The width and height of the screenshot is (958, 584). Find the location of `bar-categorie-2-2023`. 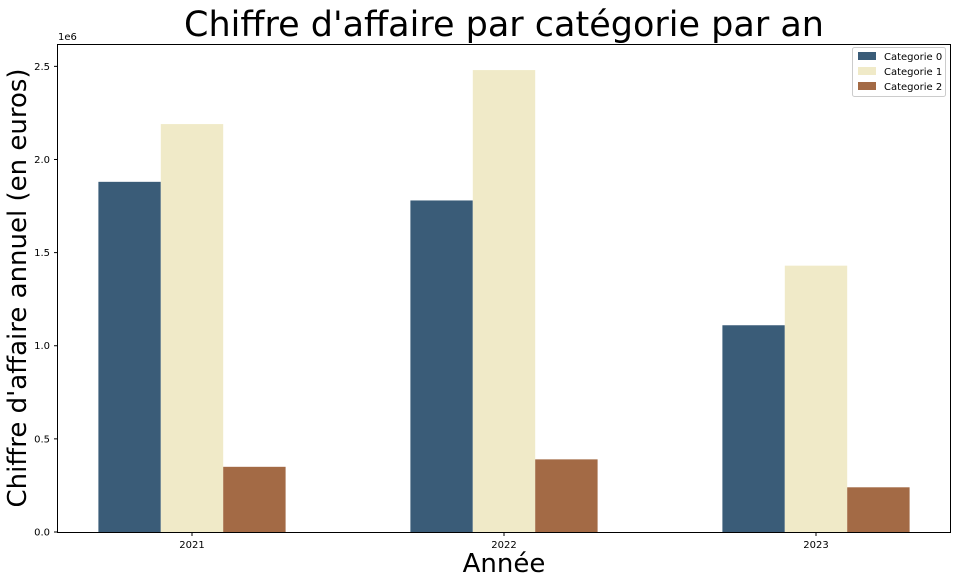

bar-categorie-2-2023 is located at coordinates (878, 509).